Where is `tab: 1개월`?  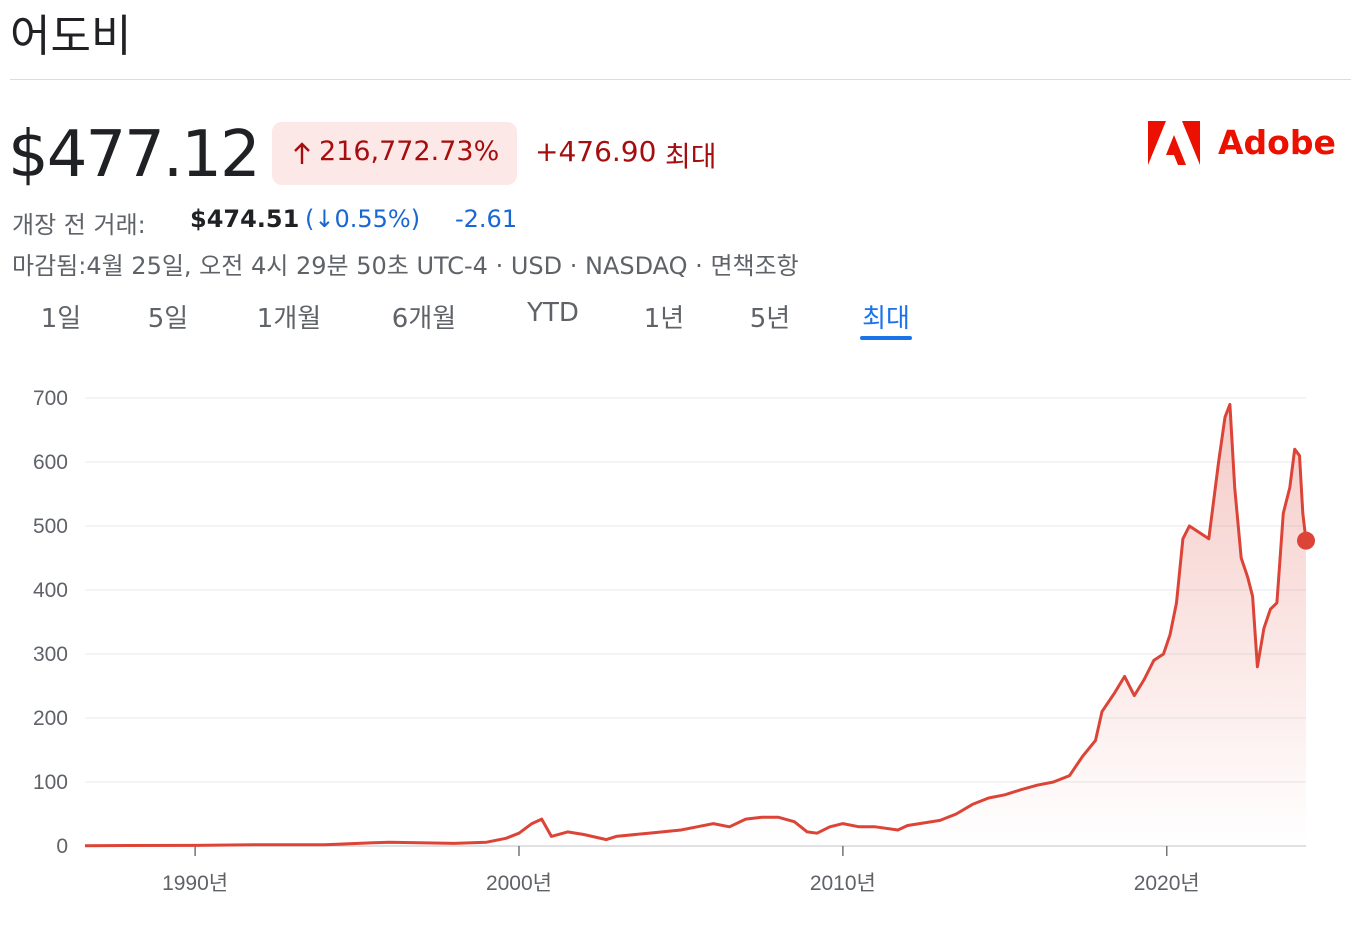
tab: 1개월 is located at coordinates (289, 319).